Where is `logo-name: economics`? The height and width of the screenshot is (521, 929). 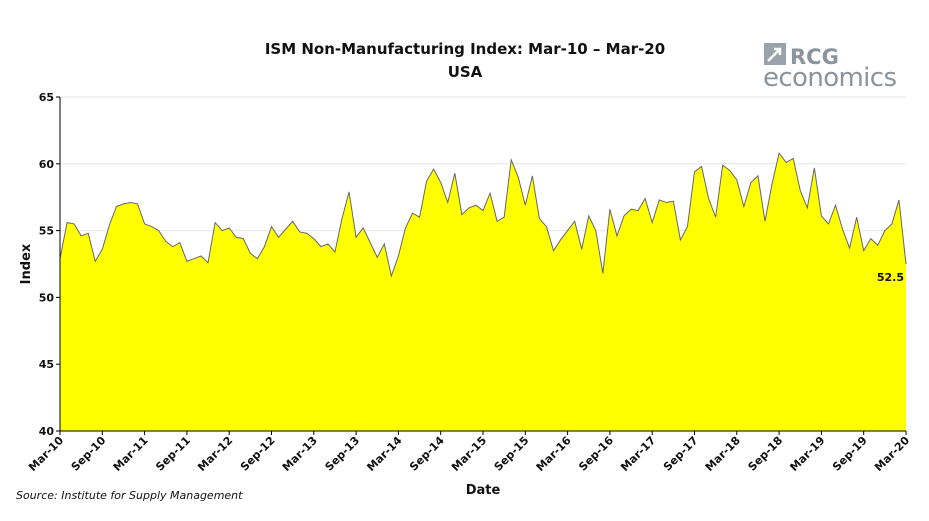
logo-name: economics is located at coordinates (830, 78).